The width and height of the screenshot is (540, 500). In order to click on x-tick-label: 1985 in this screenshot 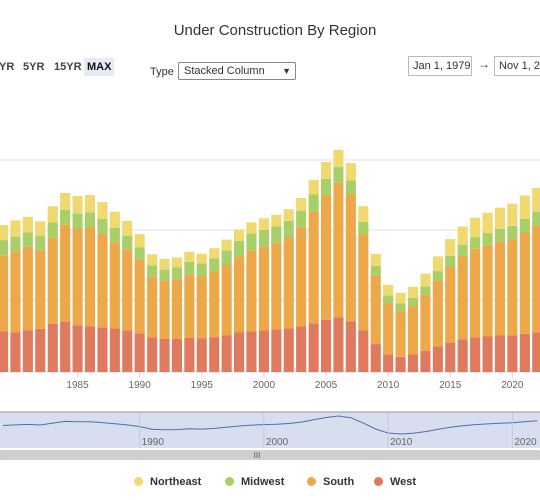, I will do `click(77, 385)`.